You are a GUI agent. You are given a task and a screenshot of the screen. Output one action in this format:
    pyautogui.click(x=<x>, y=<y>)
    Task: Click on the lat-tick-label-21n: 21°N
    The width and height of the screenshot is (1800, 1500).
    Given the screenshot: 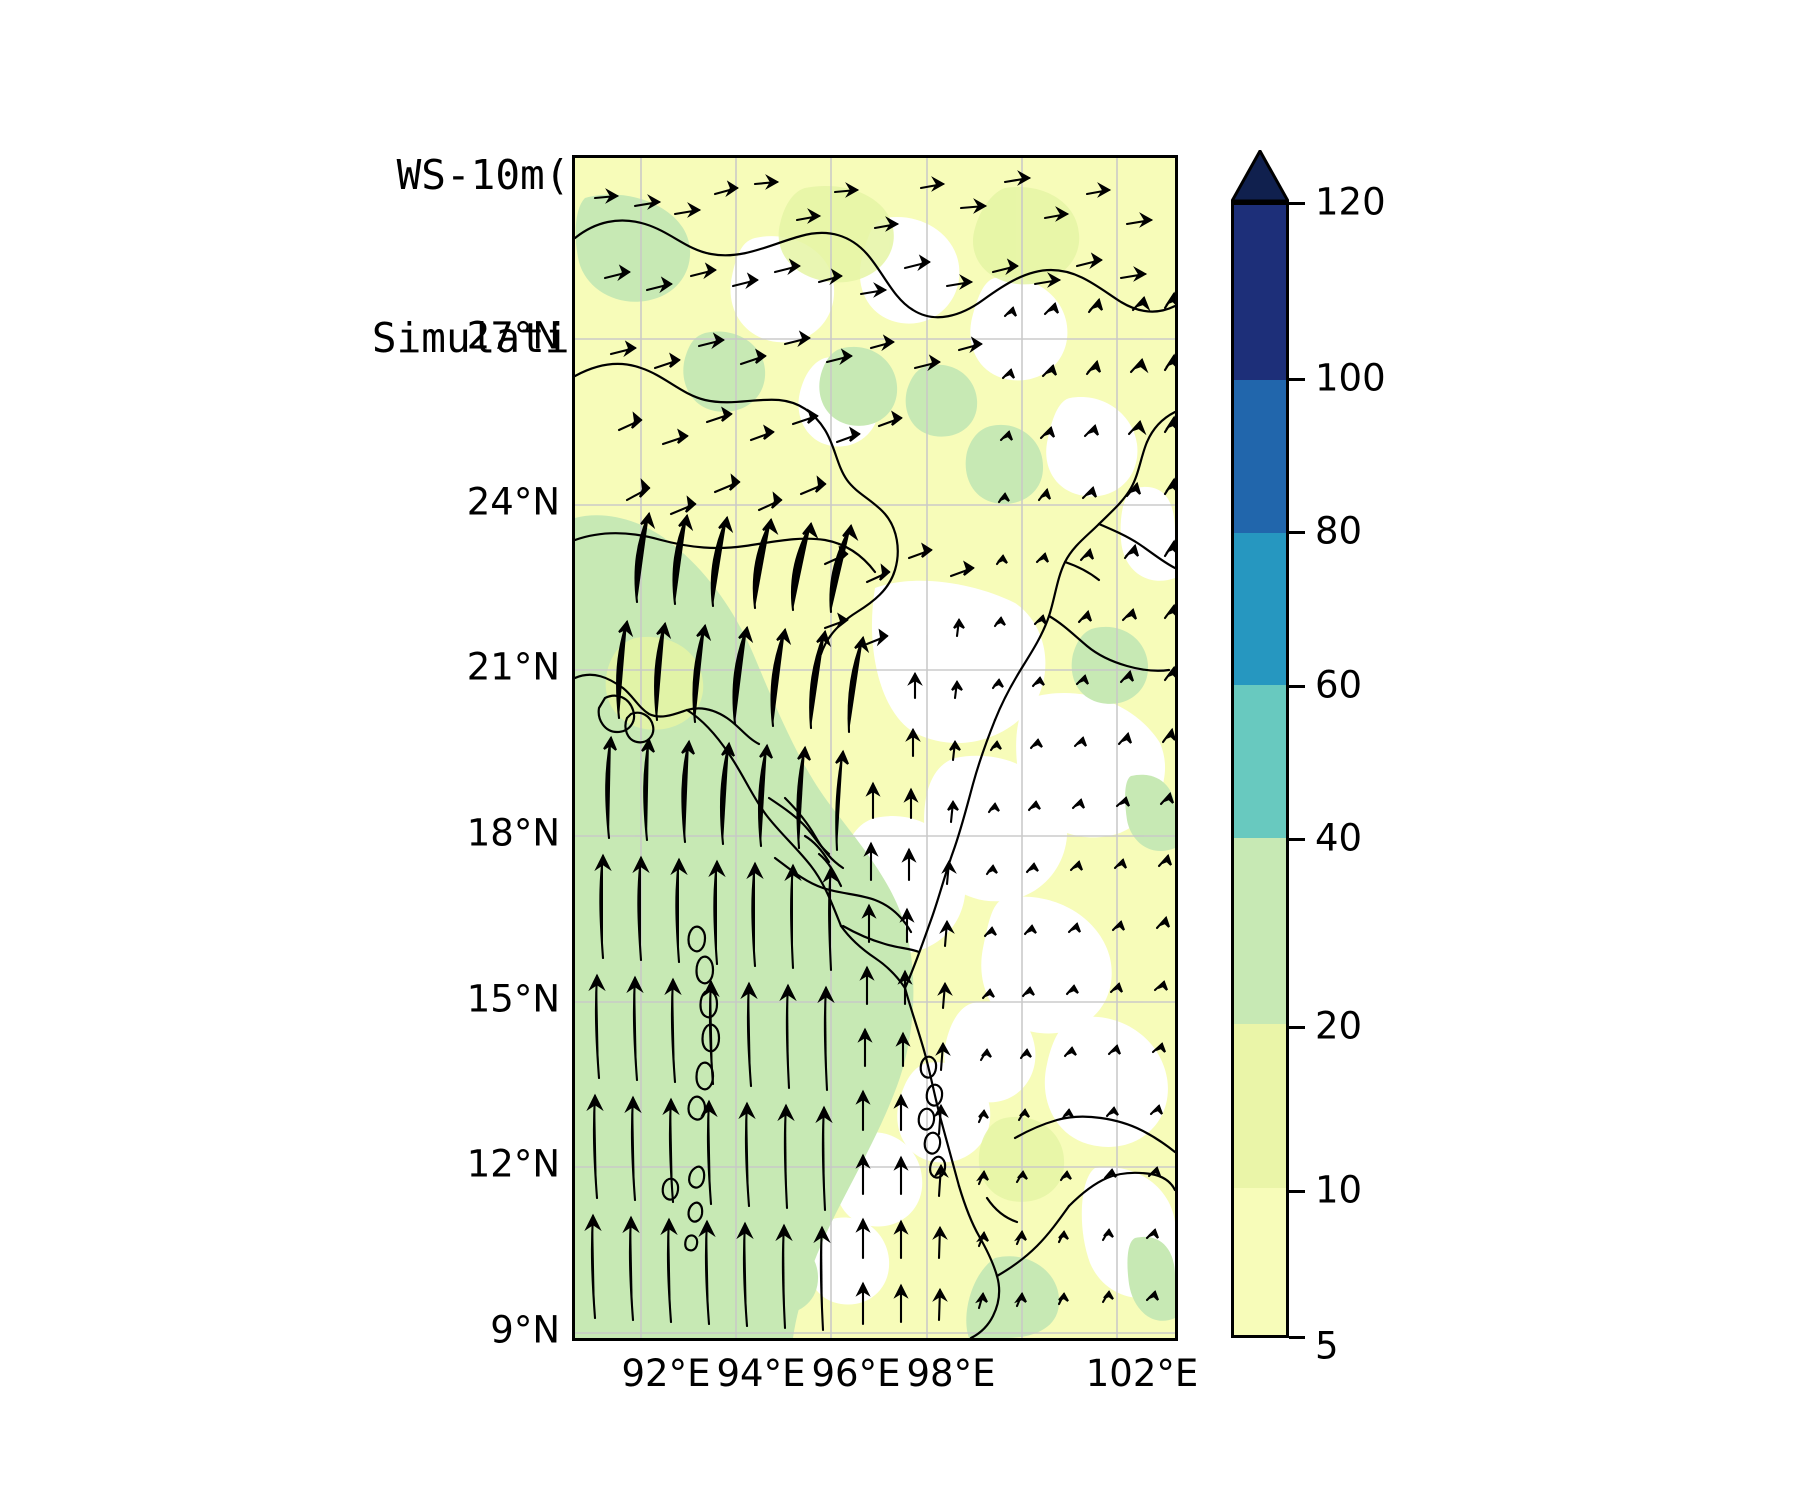 What is the action you would take?
    pyautogui.click(x=513, y=667)
    